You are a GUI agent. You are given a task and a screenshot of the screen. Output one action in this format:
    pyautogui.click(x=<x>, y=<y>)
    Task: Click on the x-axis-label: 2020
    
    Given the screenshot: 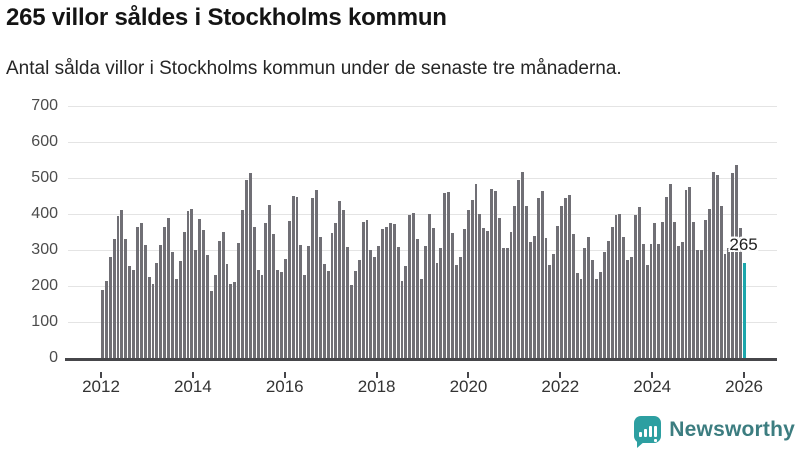 What is the action you would take?
    pyautogui.click(x=468, y=386)
    